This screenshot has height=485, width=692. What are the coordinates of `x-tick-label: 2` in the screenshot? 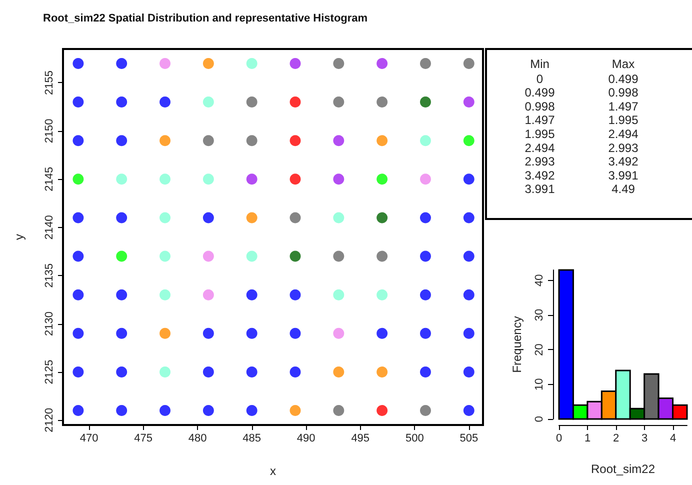 It's located at (616, 438).